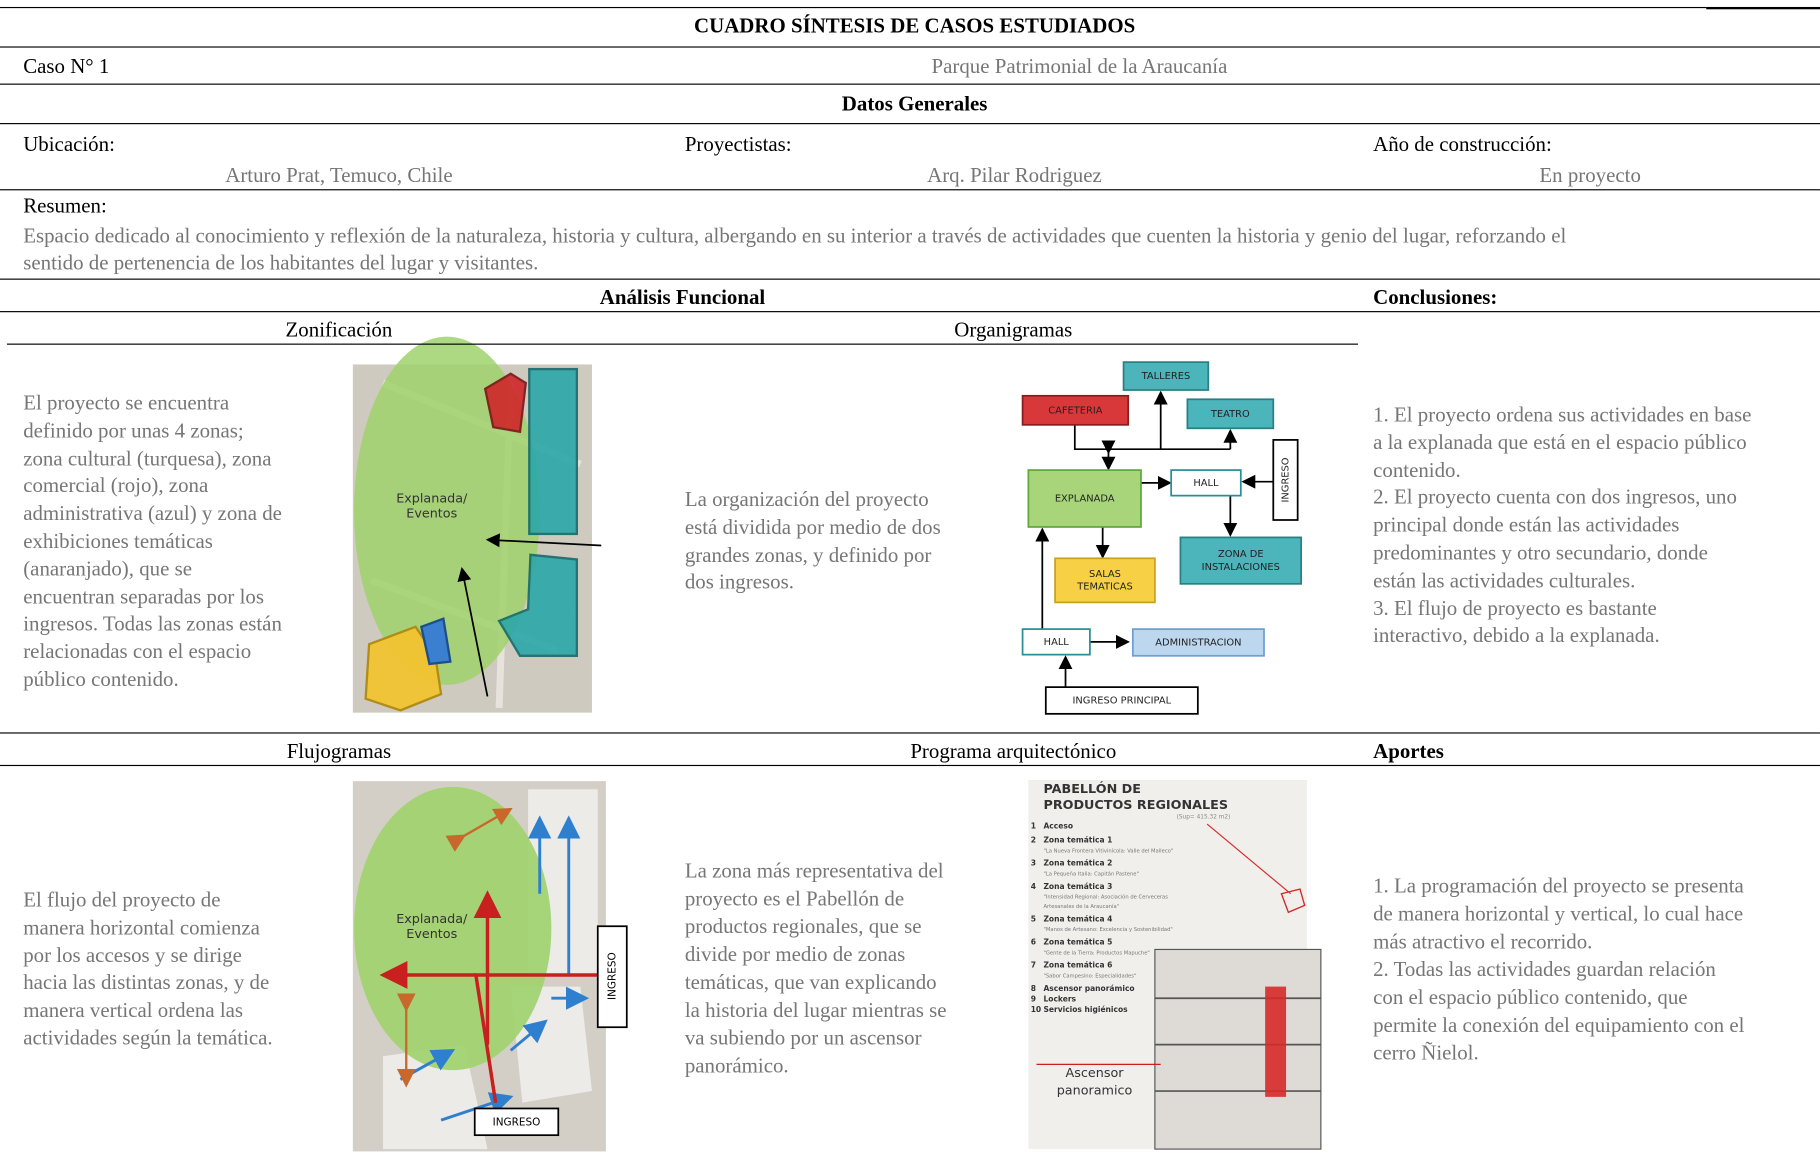 The image size is (1820, 1165). What do you see at coordinates (1095, 1073) in the screenshot?
I see `caption: Ascensor` at bounding box center [1095, 1073].